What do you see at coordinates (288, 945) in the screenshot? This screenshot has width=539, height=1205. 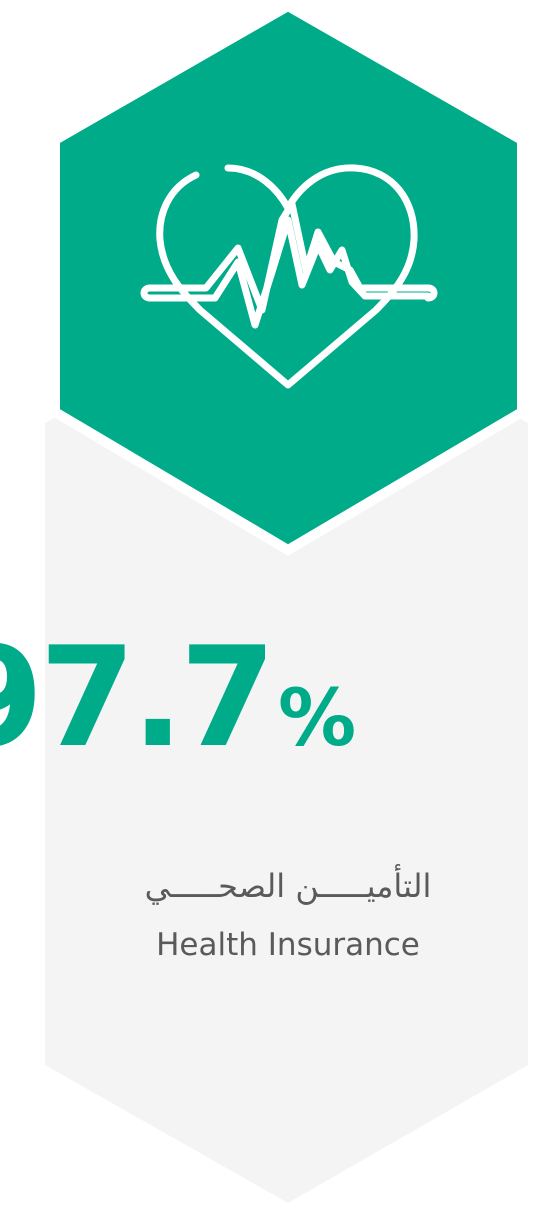 I see `label-english: Health Insurance` at bounding box center [288, 945].